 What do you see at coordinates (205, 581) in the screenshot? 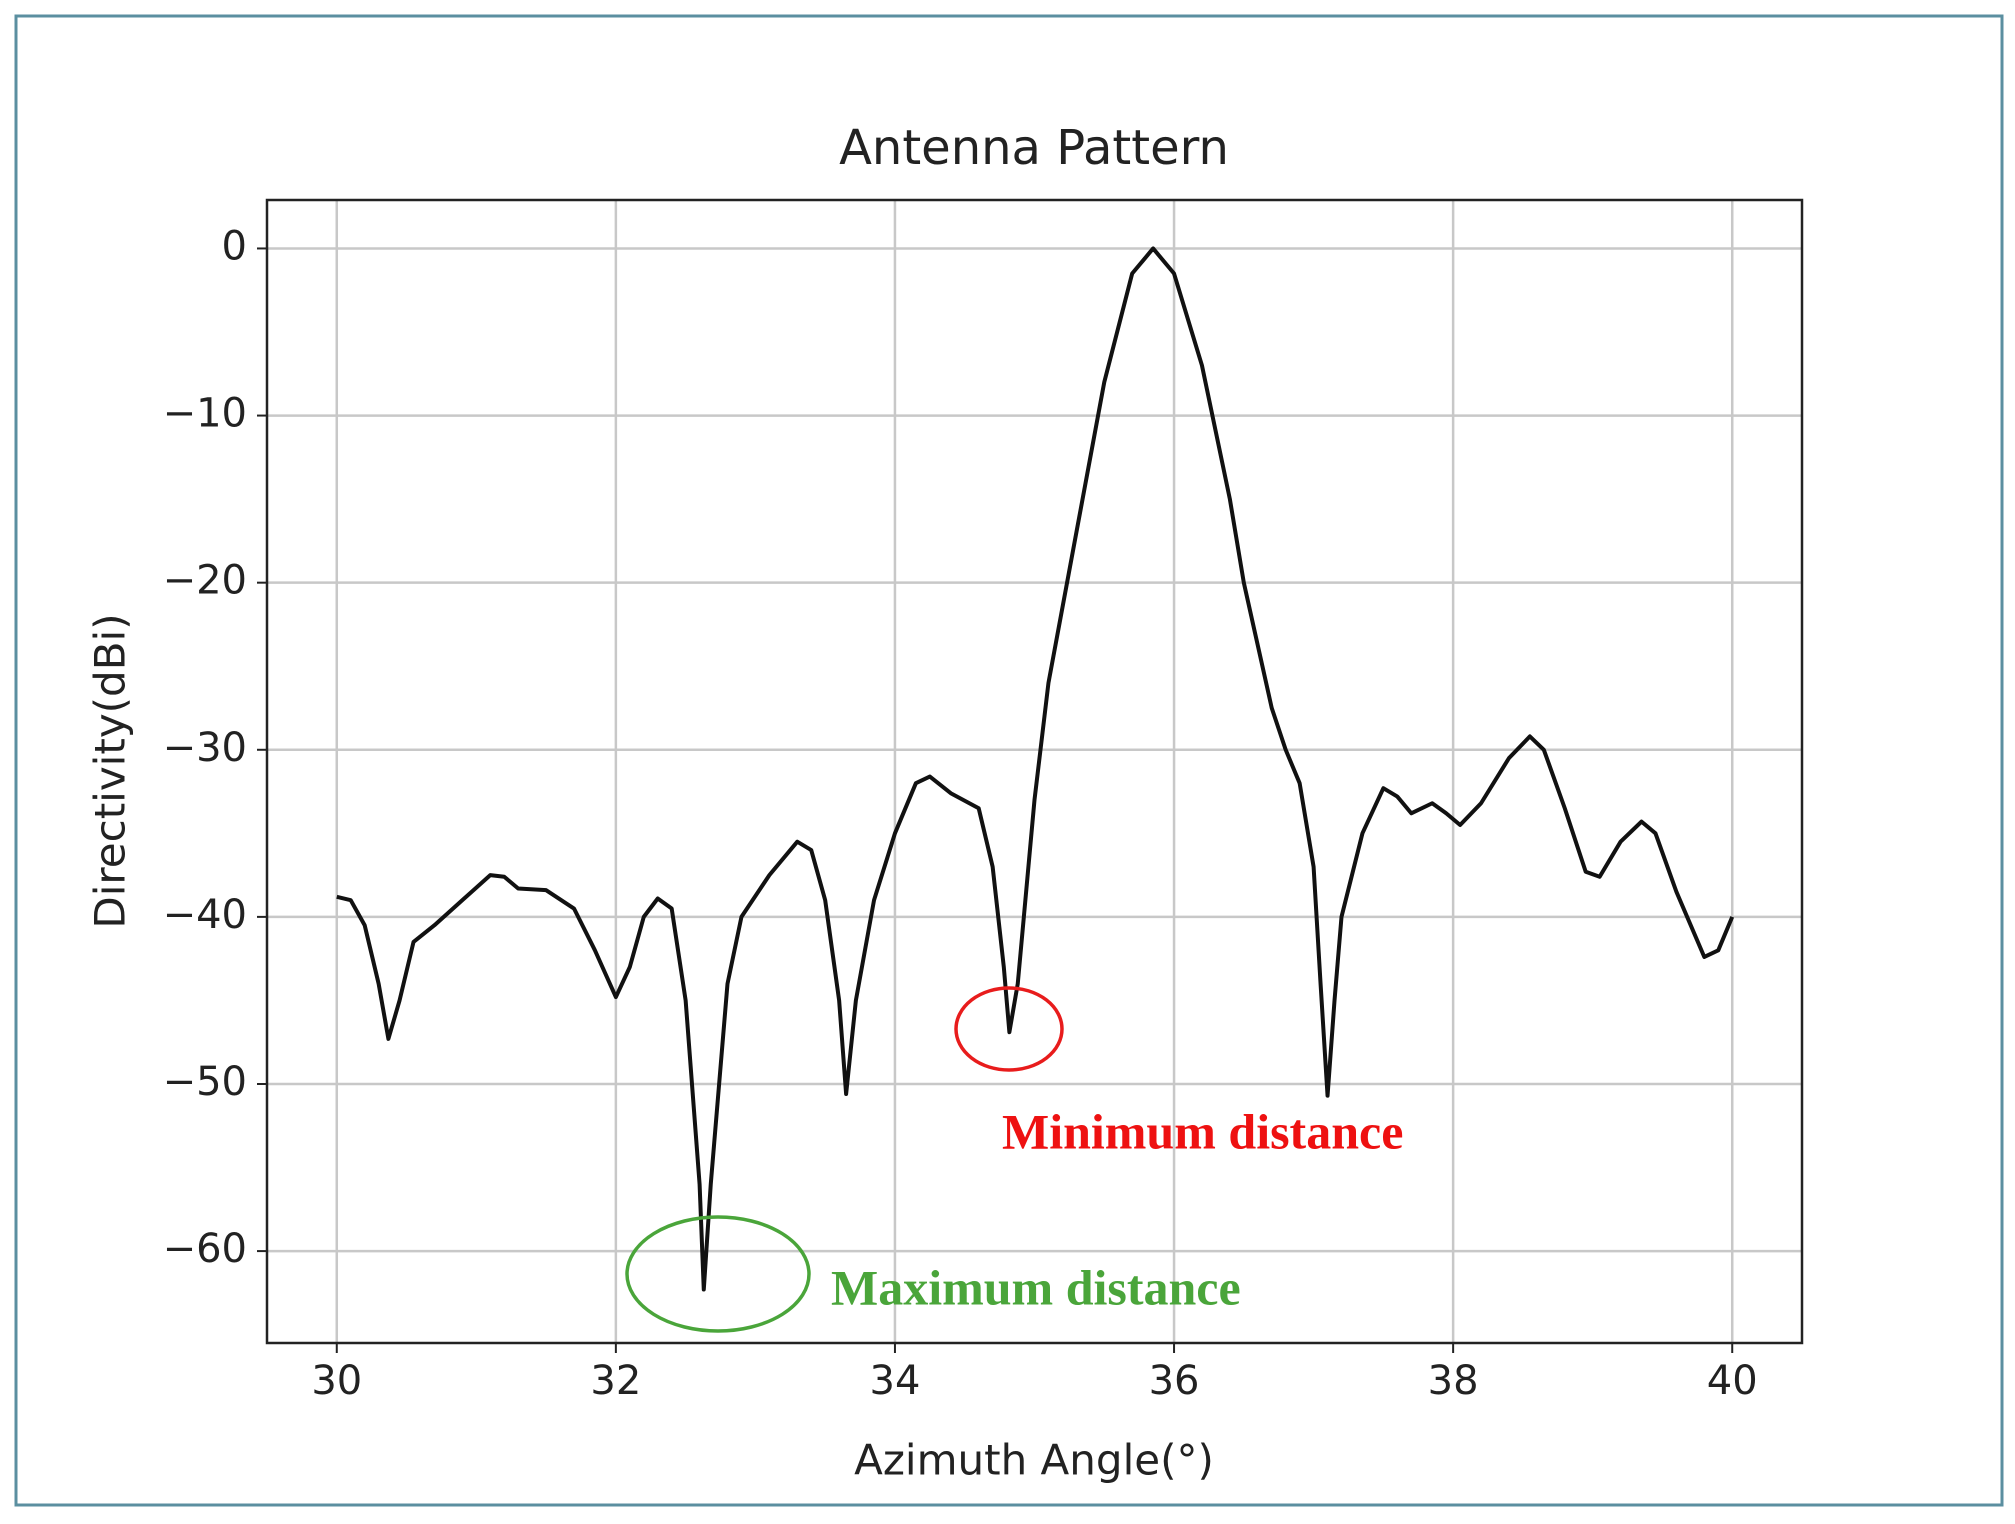
I see `y-tick-label: −20` at bounding box center [205, 581].